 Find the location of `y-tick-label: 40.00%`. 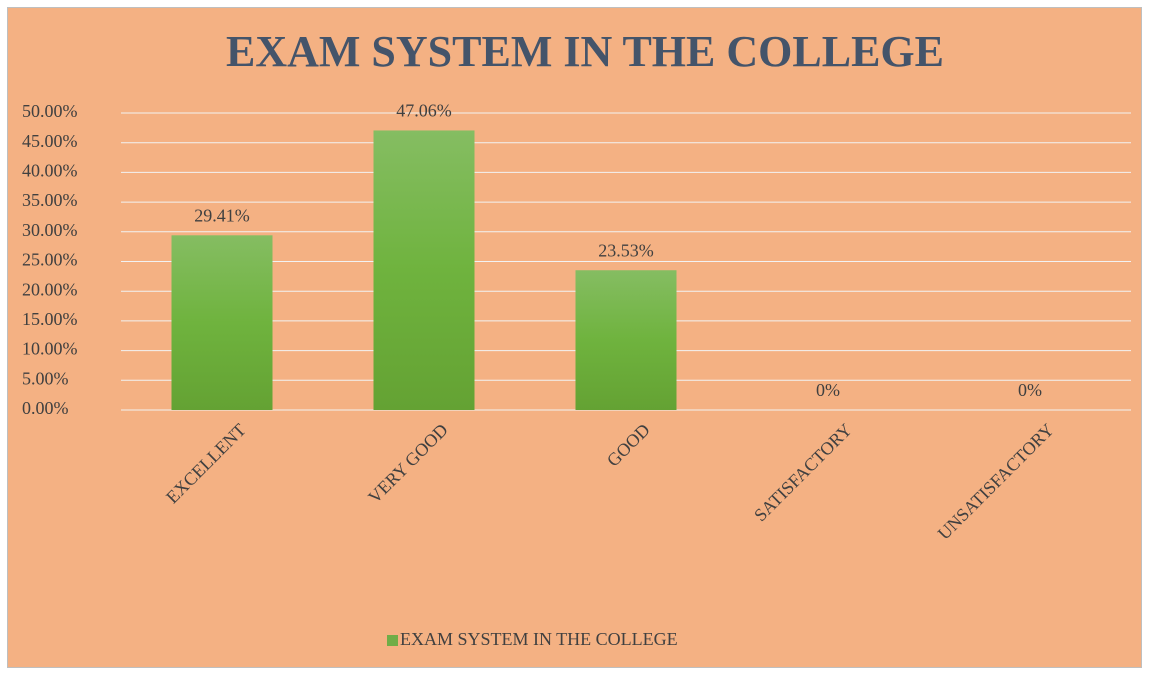

y-tick-label: 40.00% is located at coordinates (50, 171).